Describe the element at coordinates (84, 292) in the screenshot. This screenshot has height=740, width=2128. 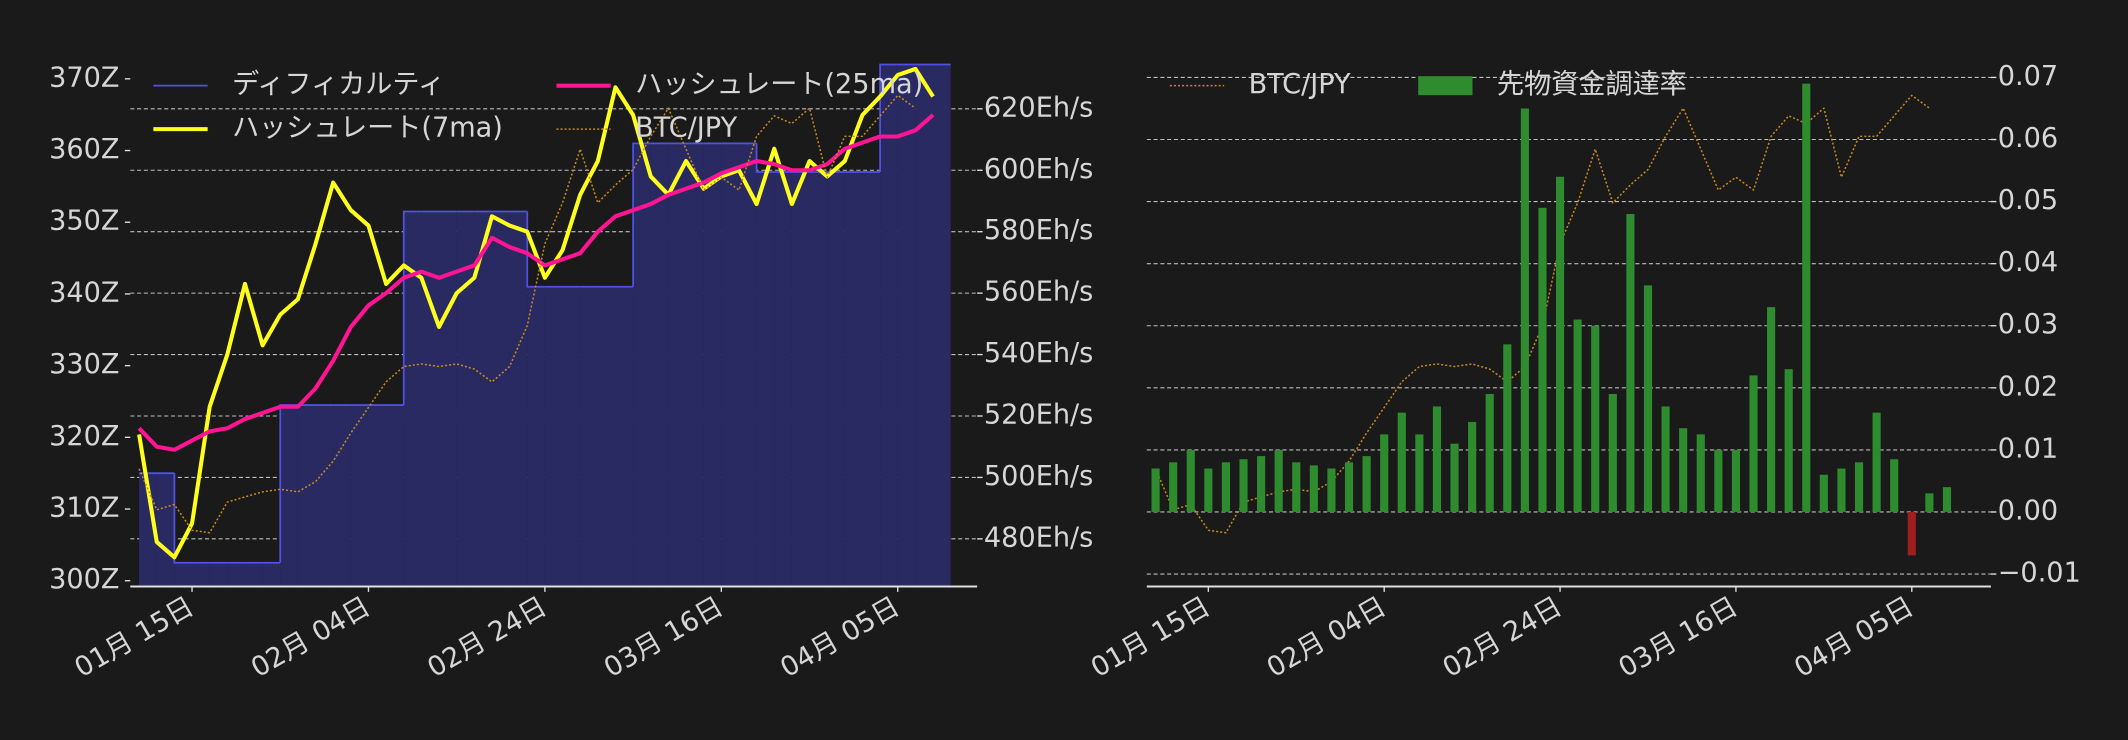
I see `y-tick-label: 340Z` at that location.